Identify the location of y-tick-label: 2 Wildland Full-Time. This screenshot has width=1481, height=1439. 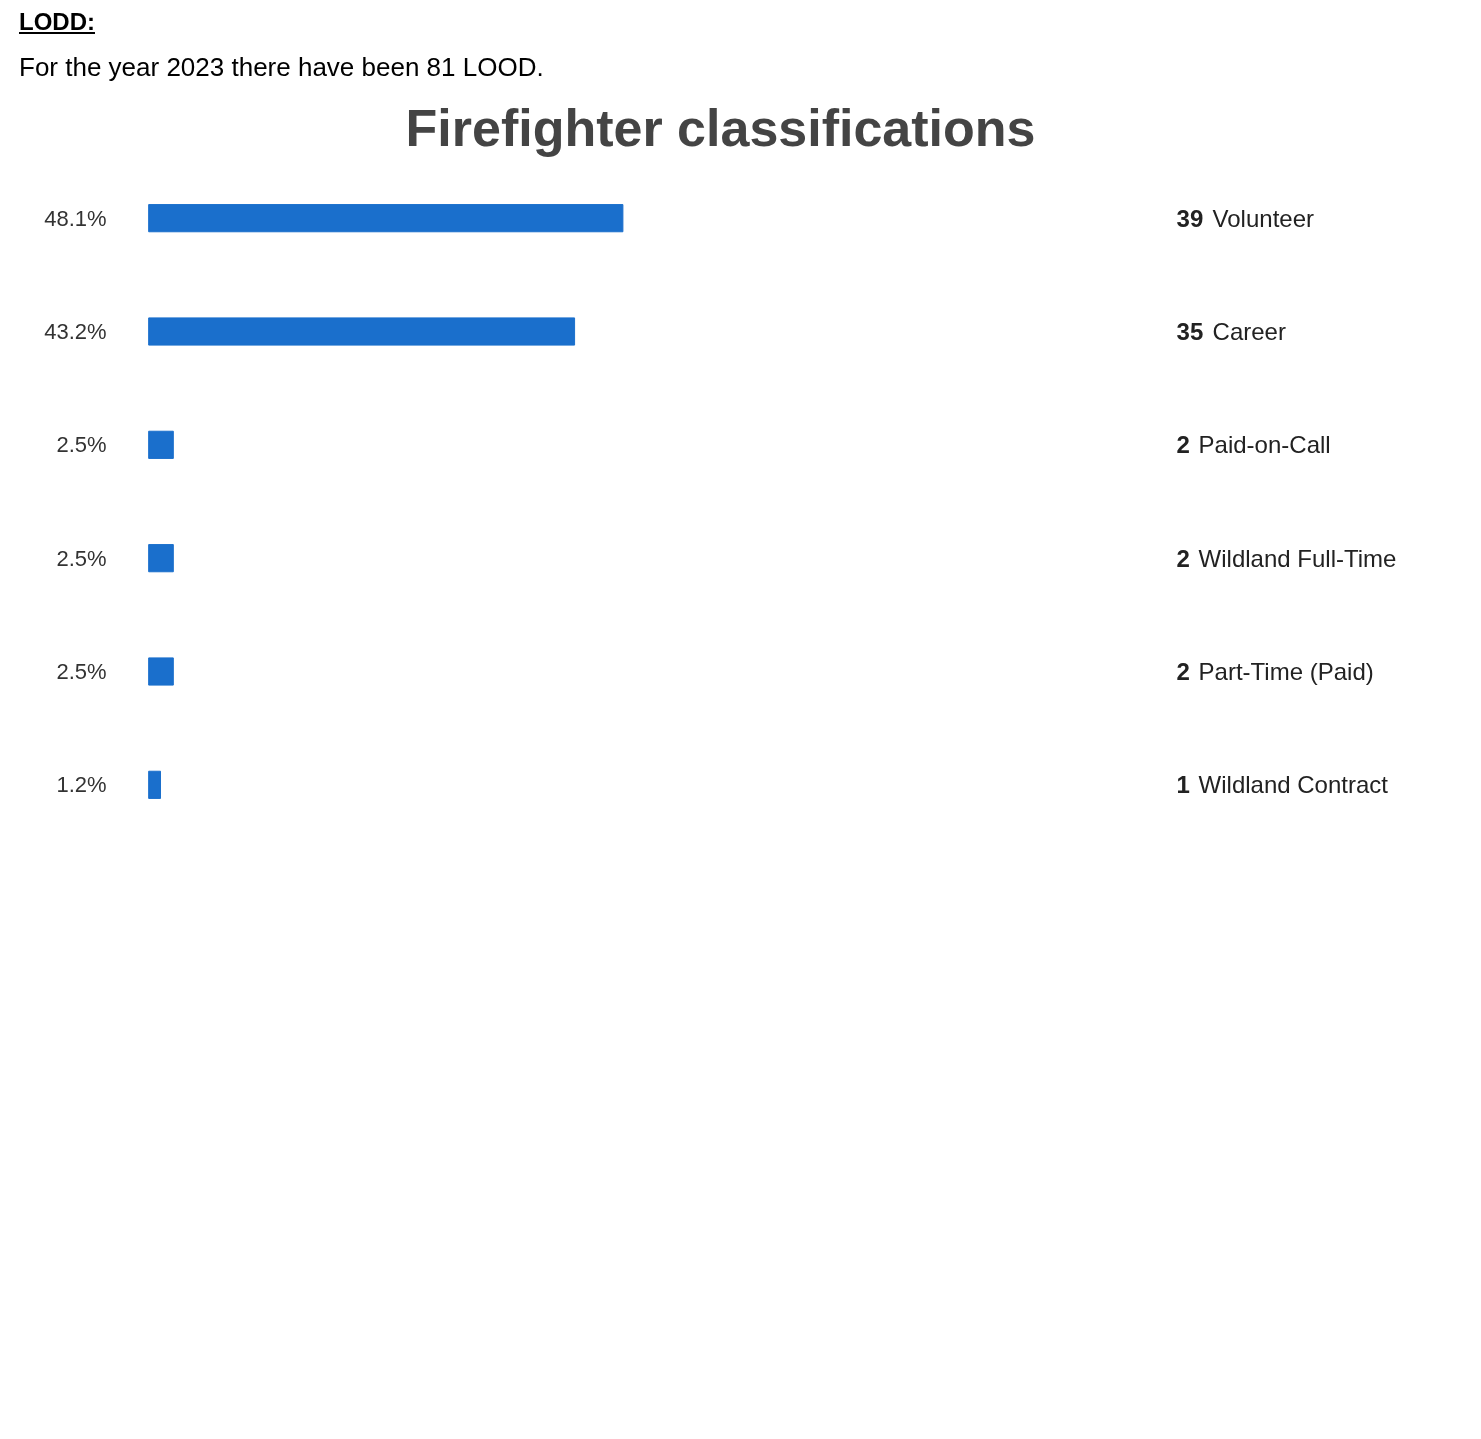
(1286, 559).